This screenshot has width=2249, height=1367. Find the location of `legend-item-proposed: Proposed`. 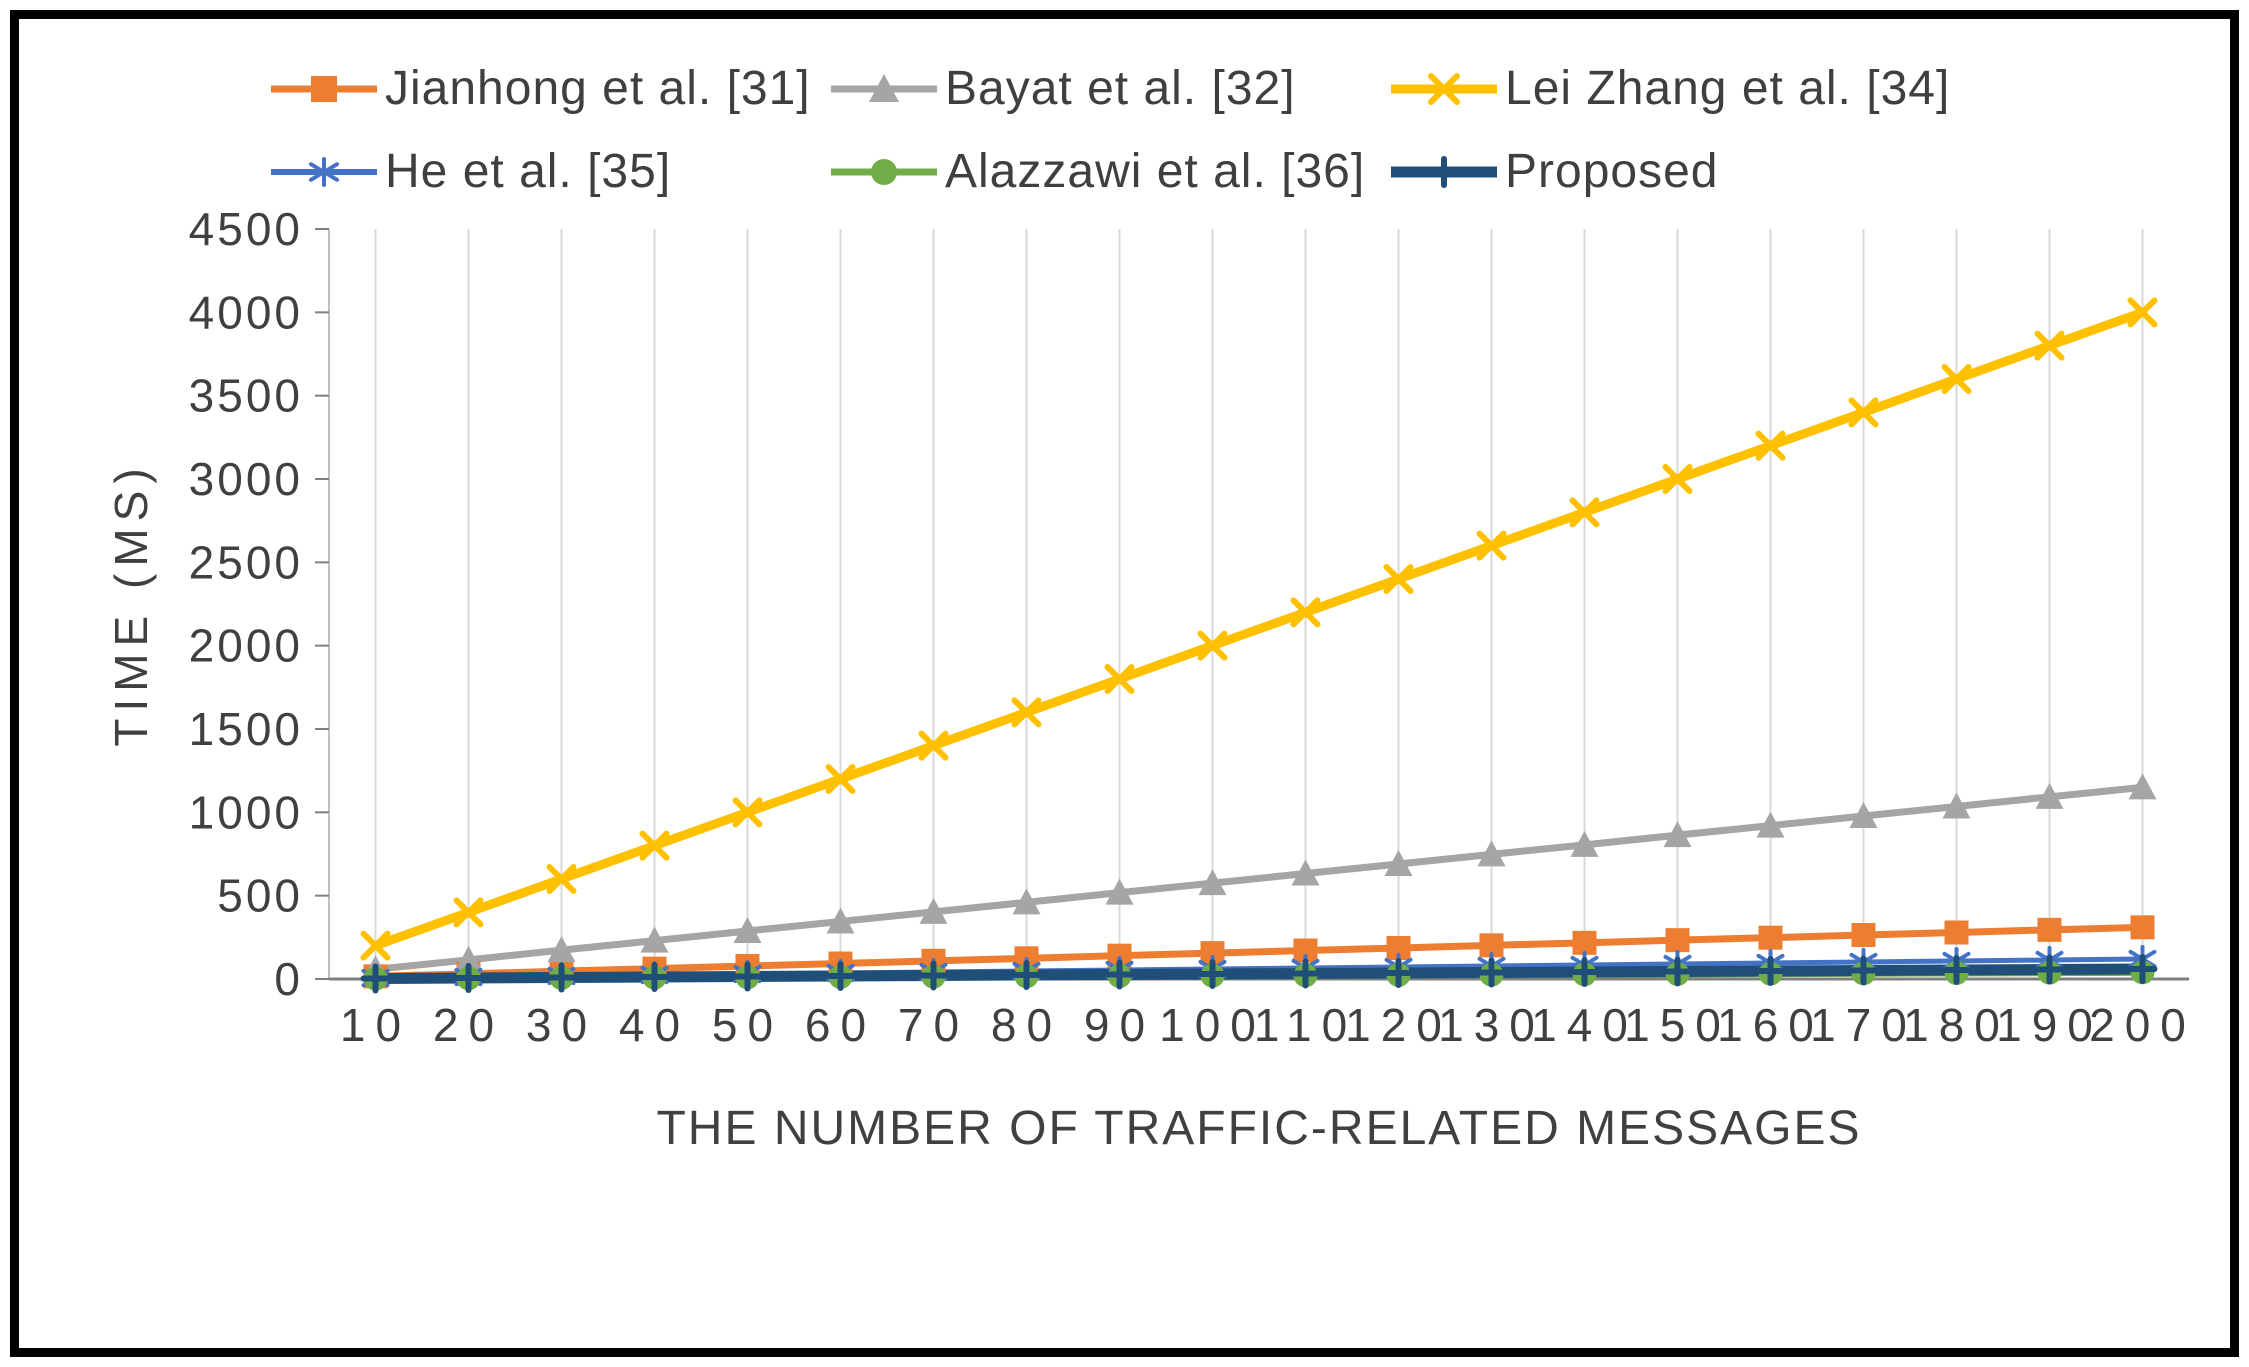

legend-item-proposed: Proposed is located at coordinates (1669, 171).